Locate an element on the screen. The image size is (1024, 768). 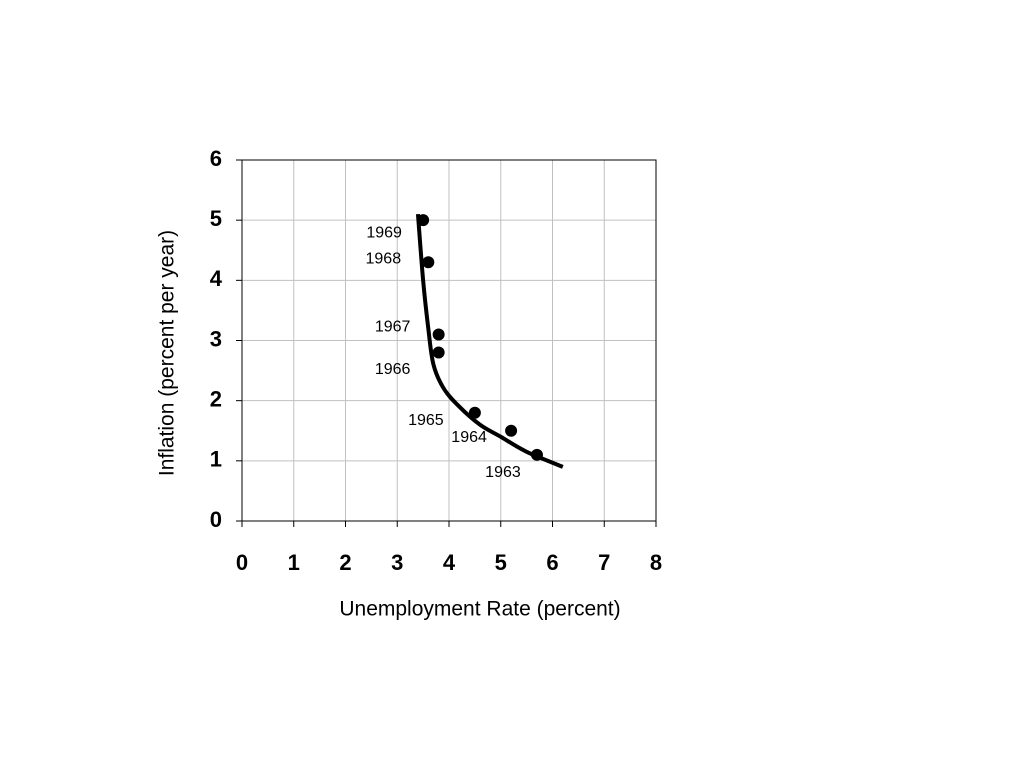
x-tick-label: 5 is located at coordinates (501, 562).